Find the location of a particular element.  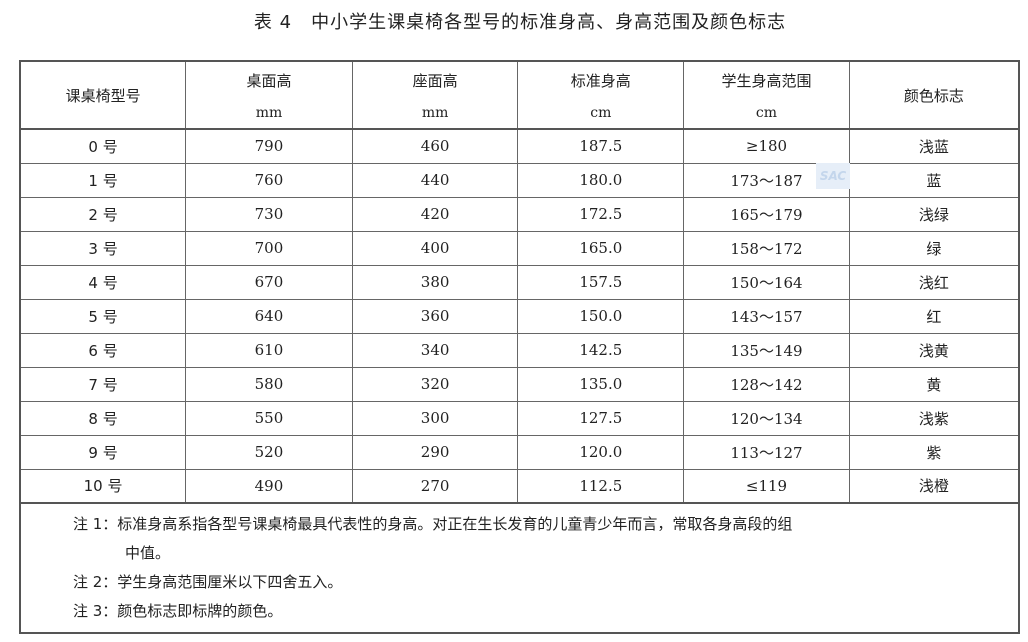

table-row: 1 号 760 440 180.0 173～187 蓝 is located at coordinates (519, 180).